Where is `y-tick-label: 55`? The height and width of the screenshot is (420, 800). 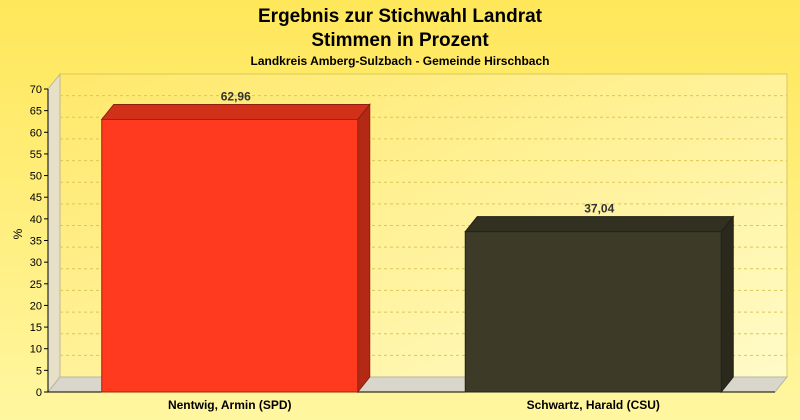
y-tick-label: 55 is located at coordinates (36, 155).